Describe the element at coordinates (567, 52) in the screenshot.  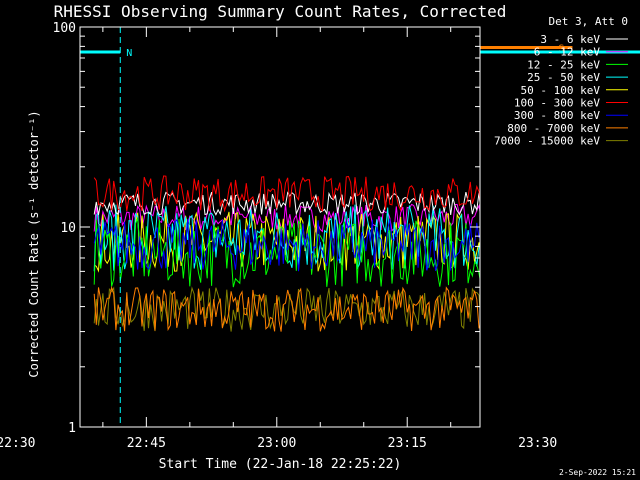
I see `legend-label: 6 - 12 keV` at that location.